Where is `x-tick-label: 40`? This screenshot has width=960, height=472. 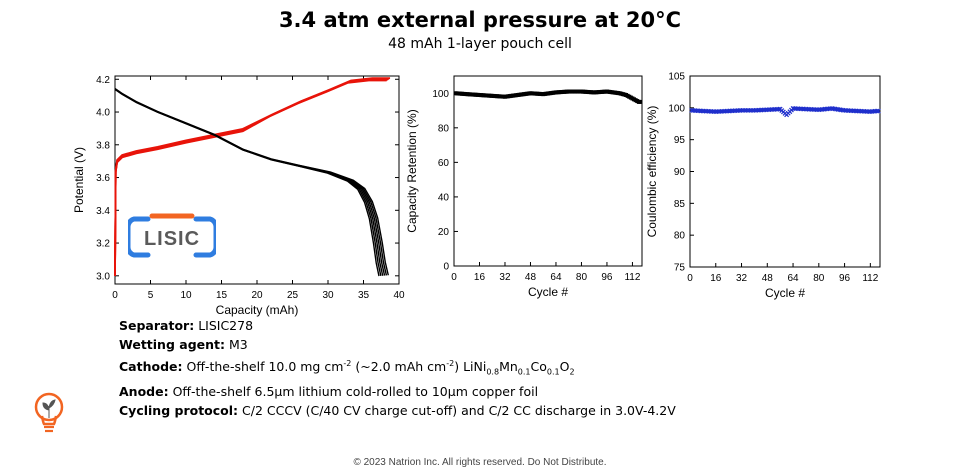 x-tick-label: 40 is located at coordinates (399, 295).